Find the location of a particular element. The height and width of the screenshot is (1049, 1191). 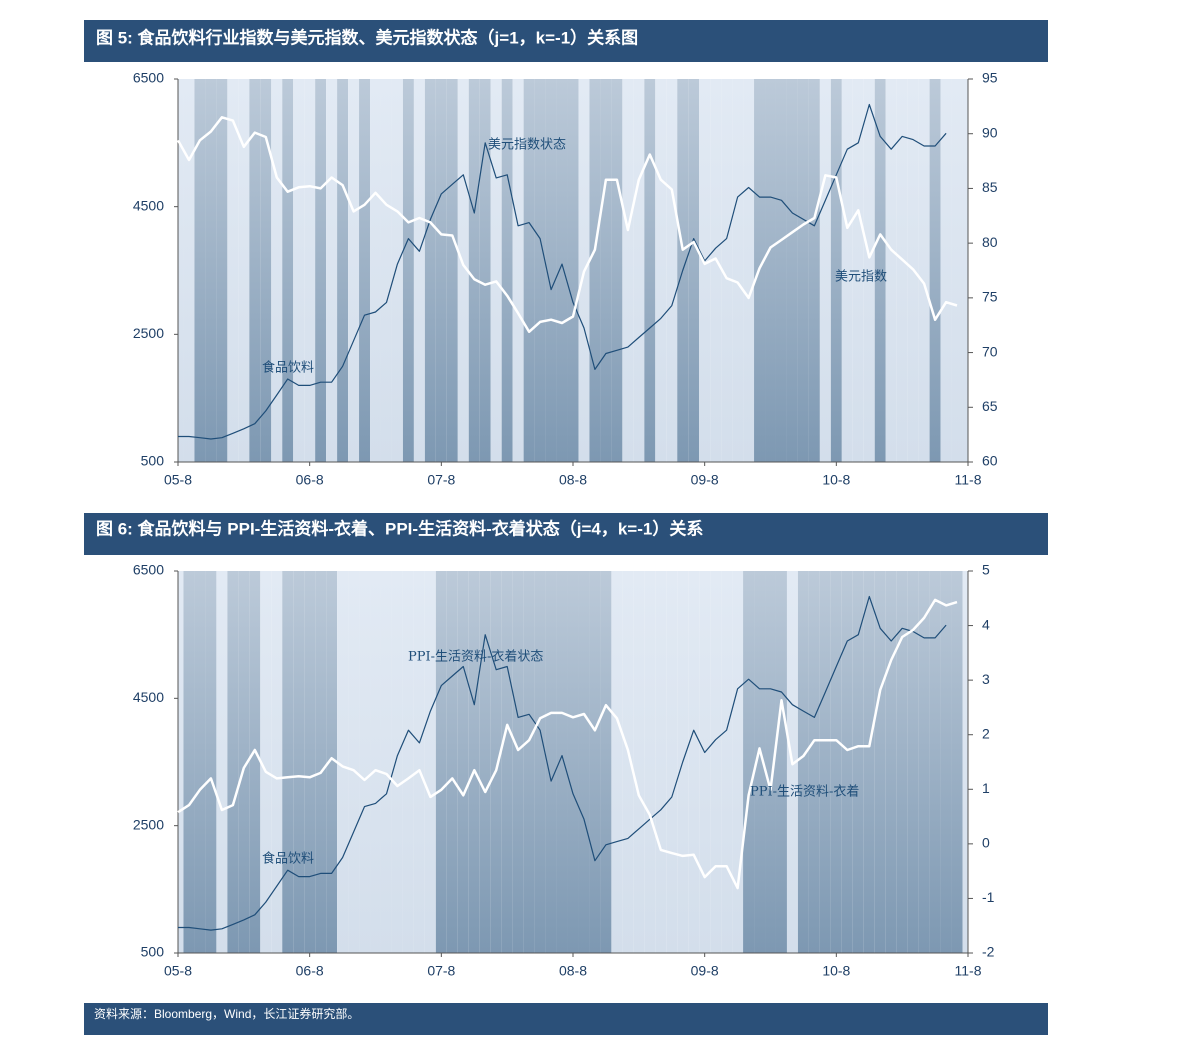

y2-tick-label: 5 is located at coordinates (986, 570).